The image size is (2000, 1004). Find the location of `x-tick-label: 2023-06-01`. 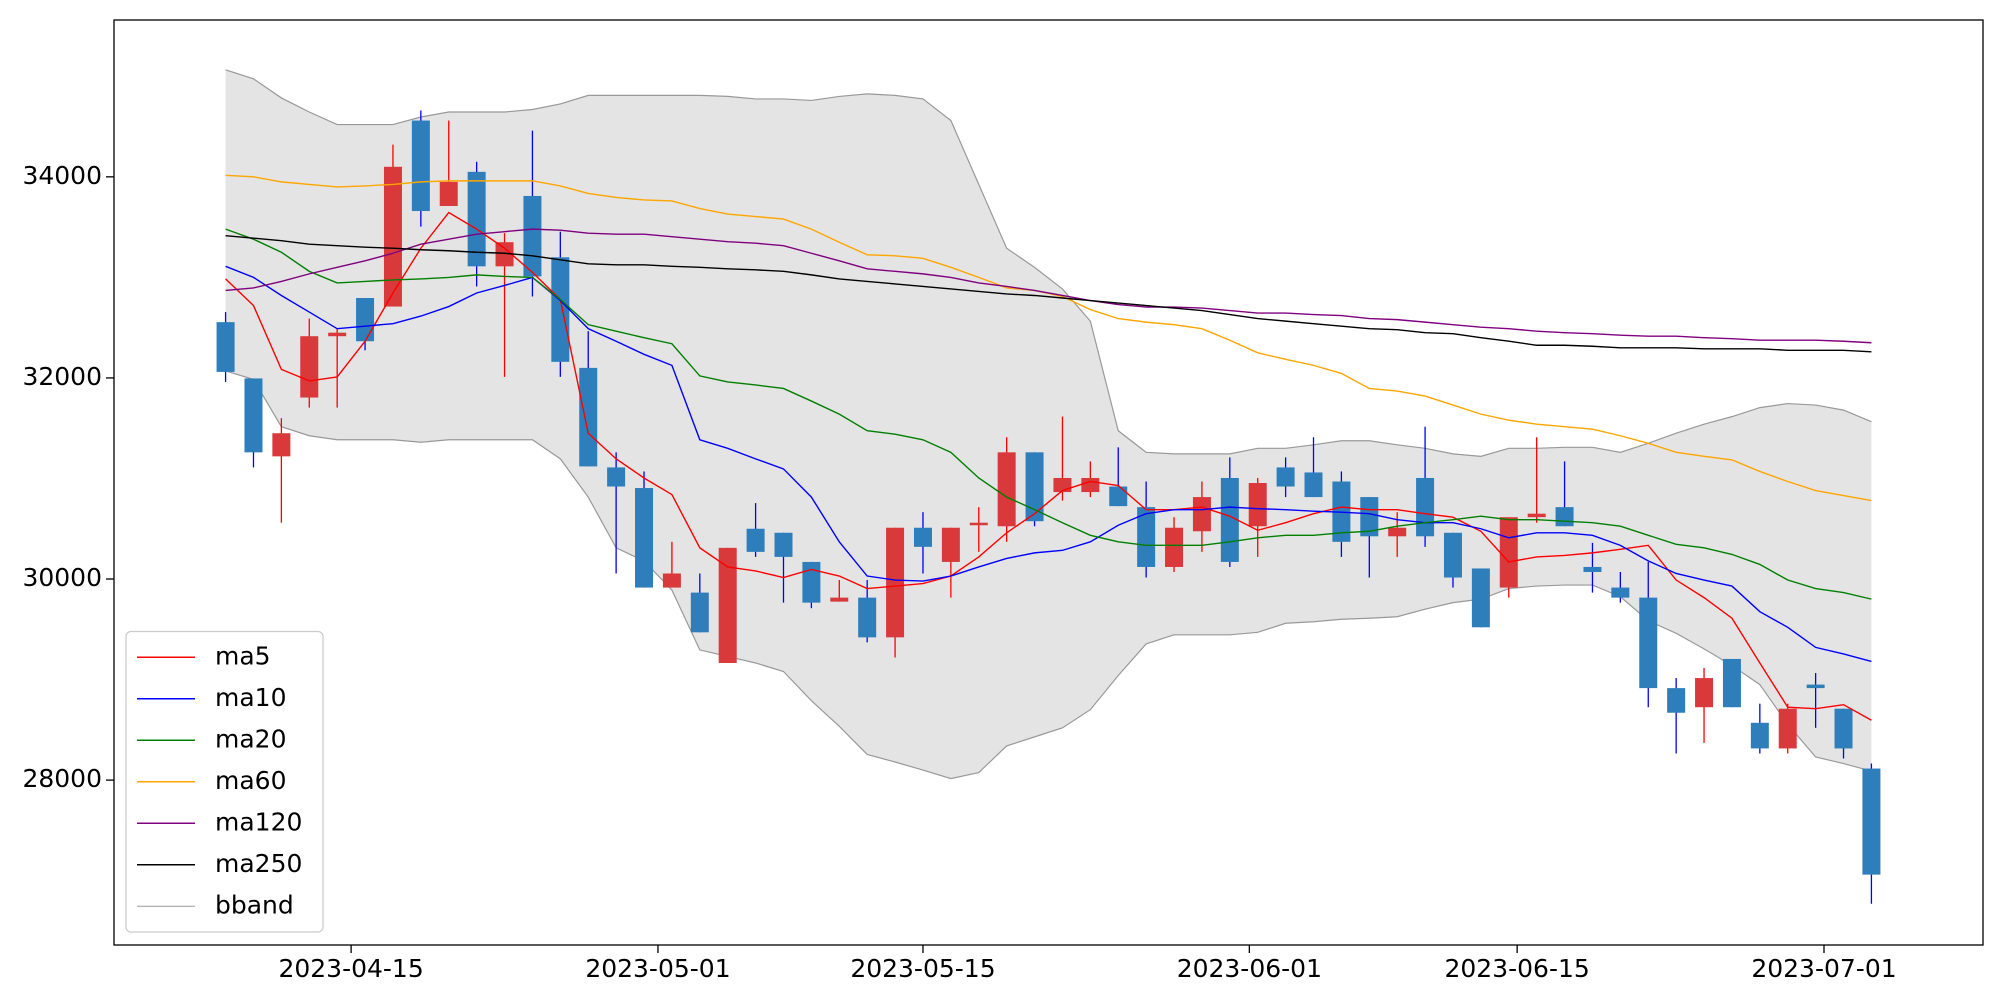

x-tick-label: 2023-06-01 is located at coordinates (1249, 968).